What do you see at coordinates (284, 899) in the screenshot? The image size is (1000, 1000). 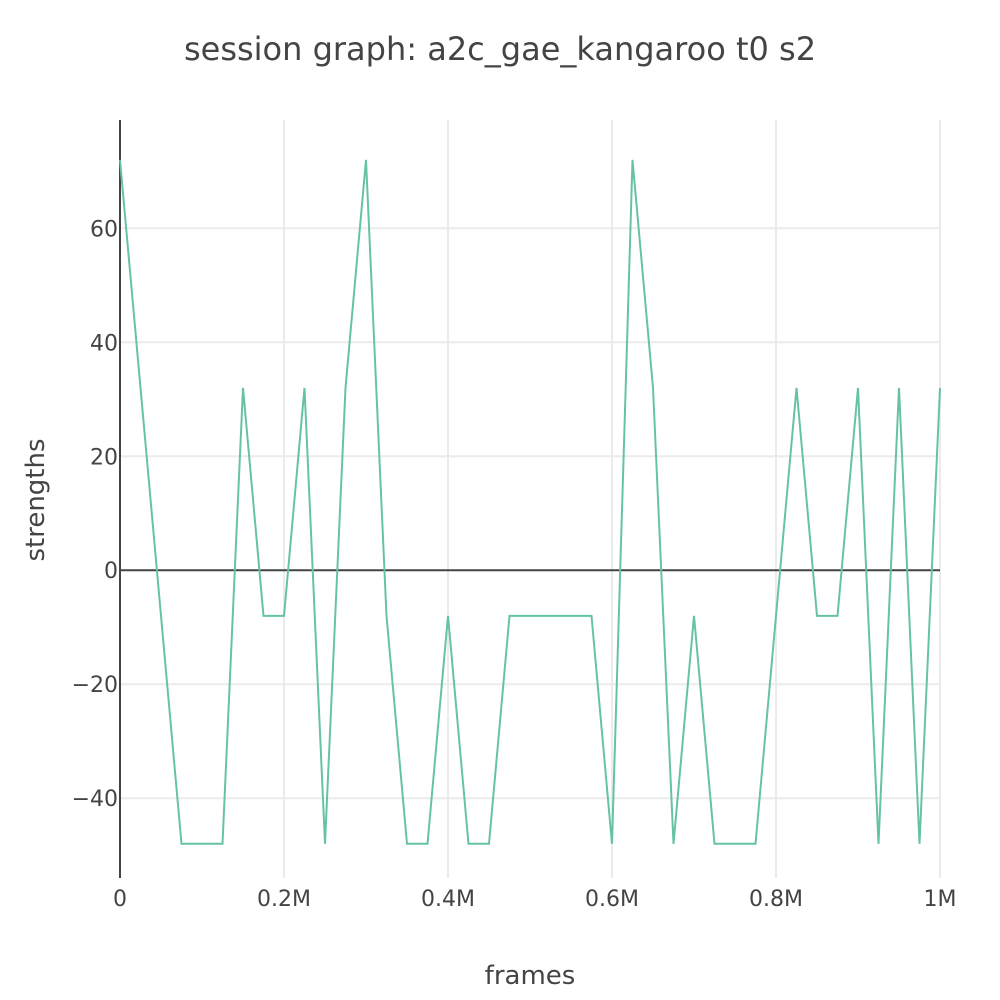 I see `x-tick-label: 0.2M` at bounding box center [284, 899].